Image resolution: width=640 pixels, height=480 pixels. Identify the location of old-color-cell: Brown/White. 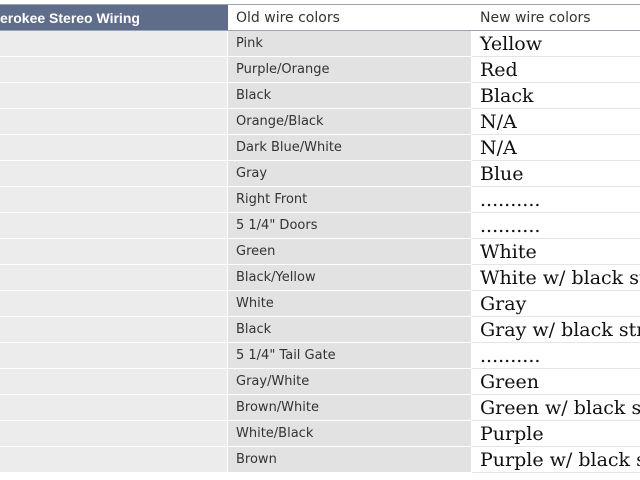
(350, 408).